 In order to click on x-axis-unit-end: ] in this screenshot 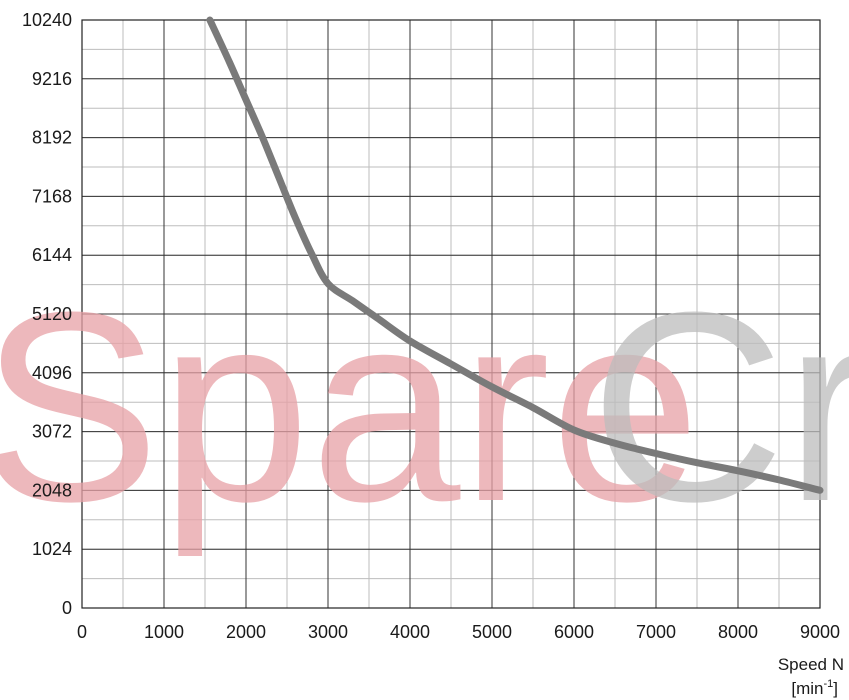, I will do `click(835, 688)`.